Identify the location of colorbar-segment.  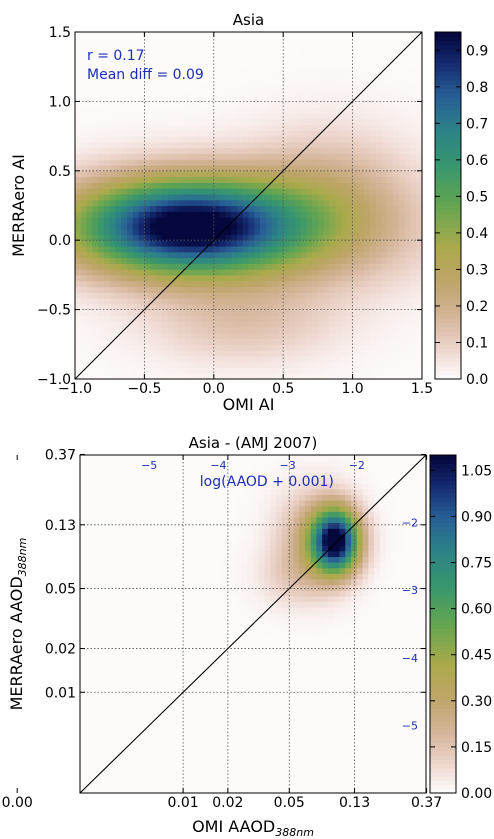
(448, 160).